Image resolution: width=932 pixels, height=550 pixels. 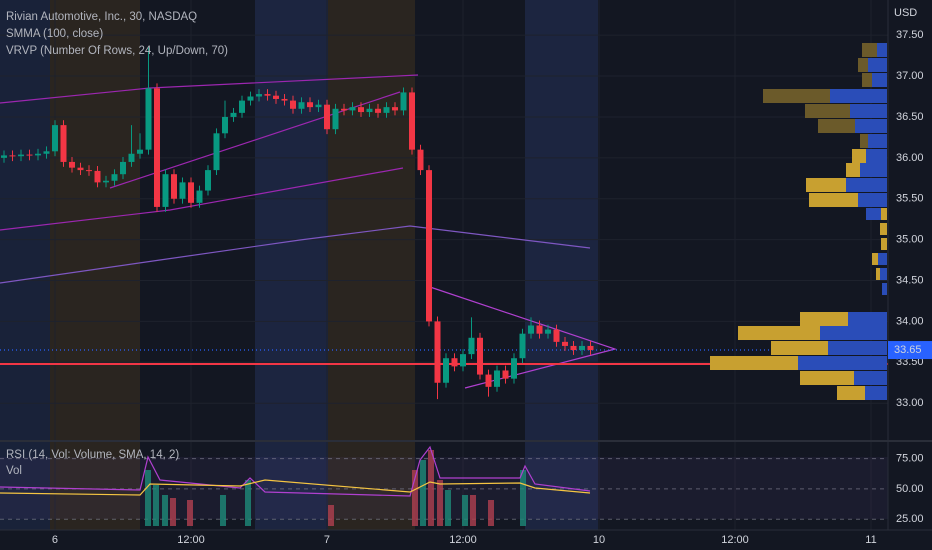 What do you see at coordinates (910, 35) in the screenshot?
I see `y-tick-label: 37.50` at bounding box center [910, 35].